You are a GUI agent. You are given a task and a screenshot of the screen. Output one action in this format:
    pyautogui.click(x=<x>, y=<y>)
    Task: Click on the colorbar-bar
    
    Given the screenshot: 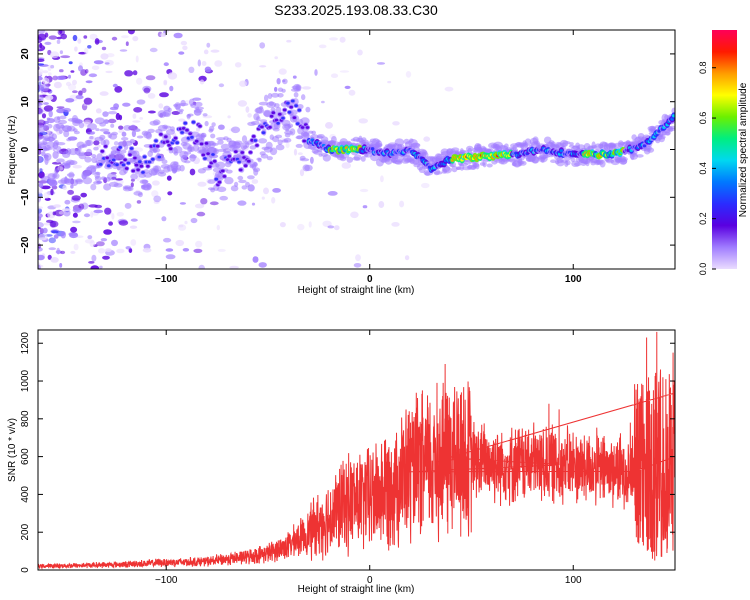 What is the action you would take?
    pyautogui.click(x=724, y=149)
    